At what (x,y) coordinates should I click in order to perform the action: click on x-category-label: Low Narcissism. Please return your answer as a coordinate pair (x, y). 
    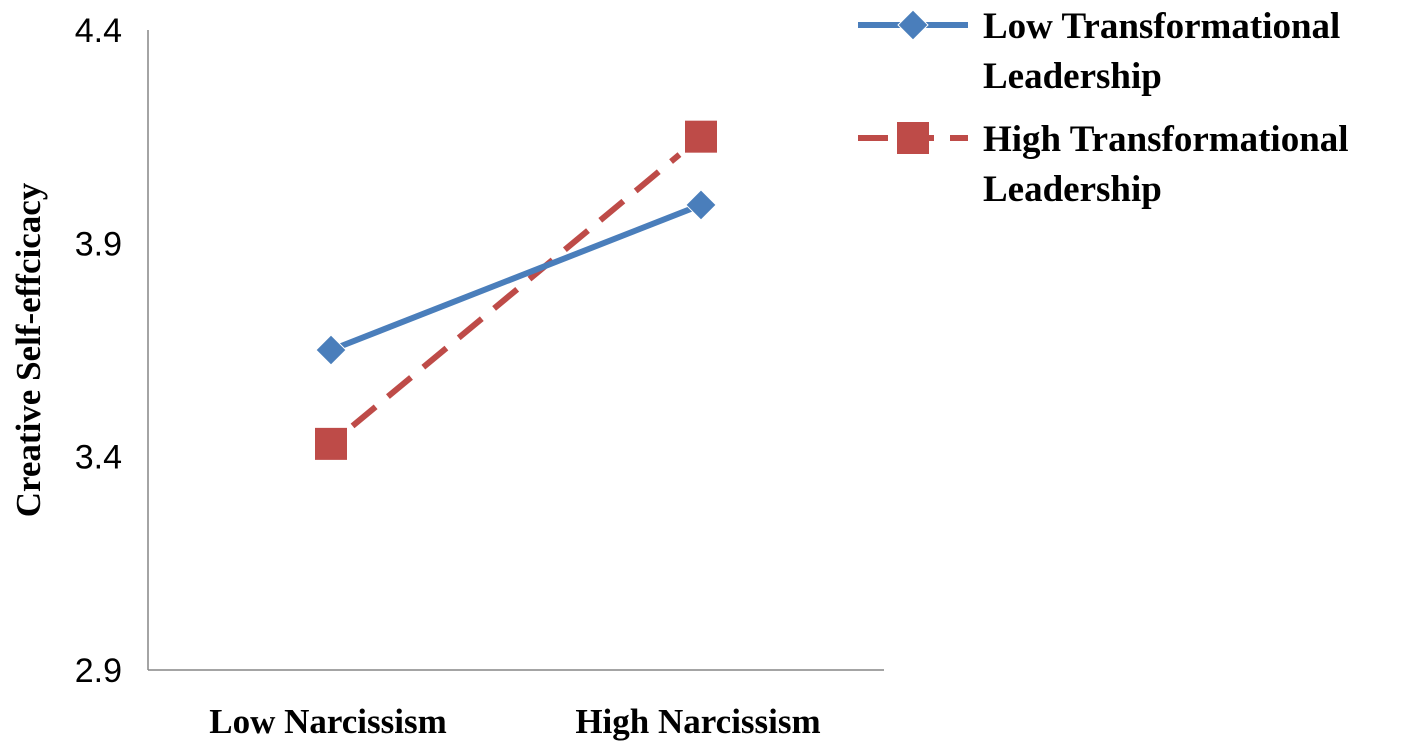
    Looking at the image, I should click on (328, 721).